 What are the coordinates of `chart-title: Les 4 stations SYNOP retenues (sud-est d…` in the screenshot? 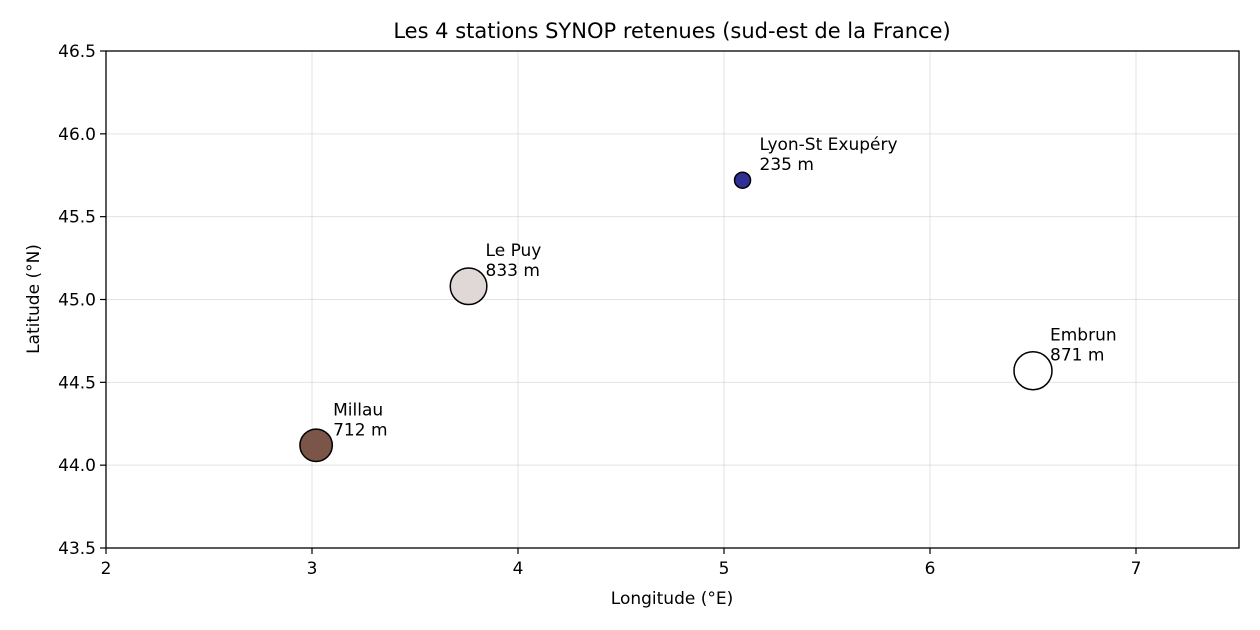 It's located at (671, 31).